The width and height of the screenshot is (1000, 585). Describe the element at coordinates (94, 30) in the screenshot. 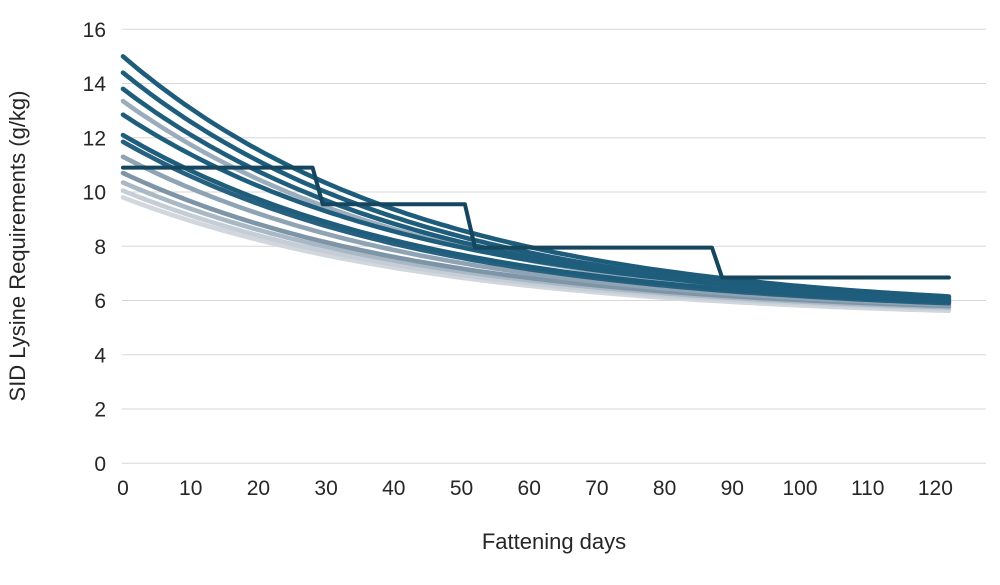

I see `y-tick-label-16: 16` at that location.